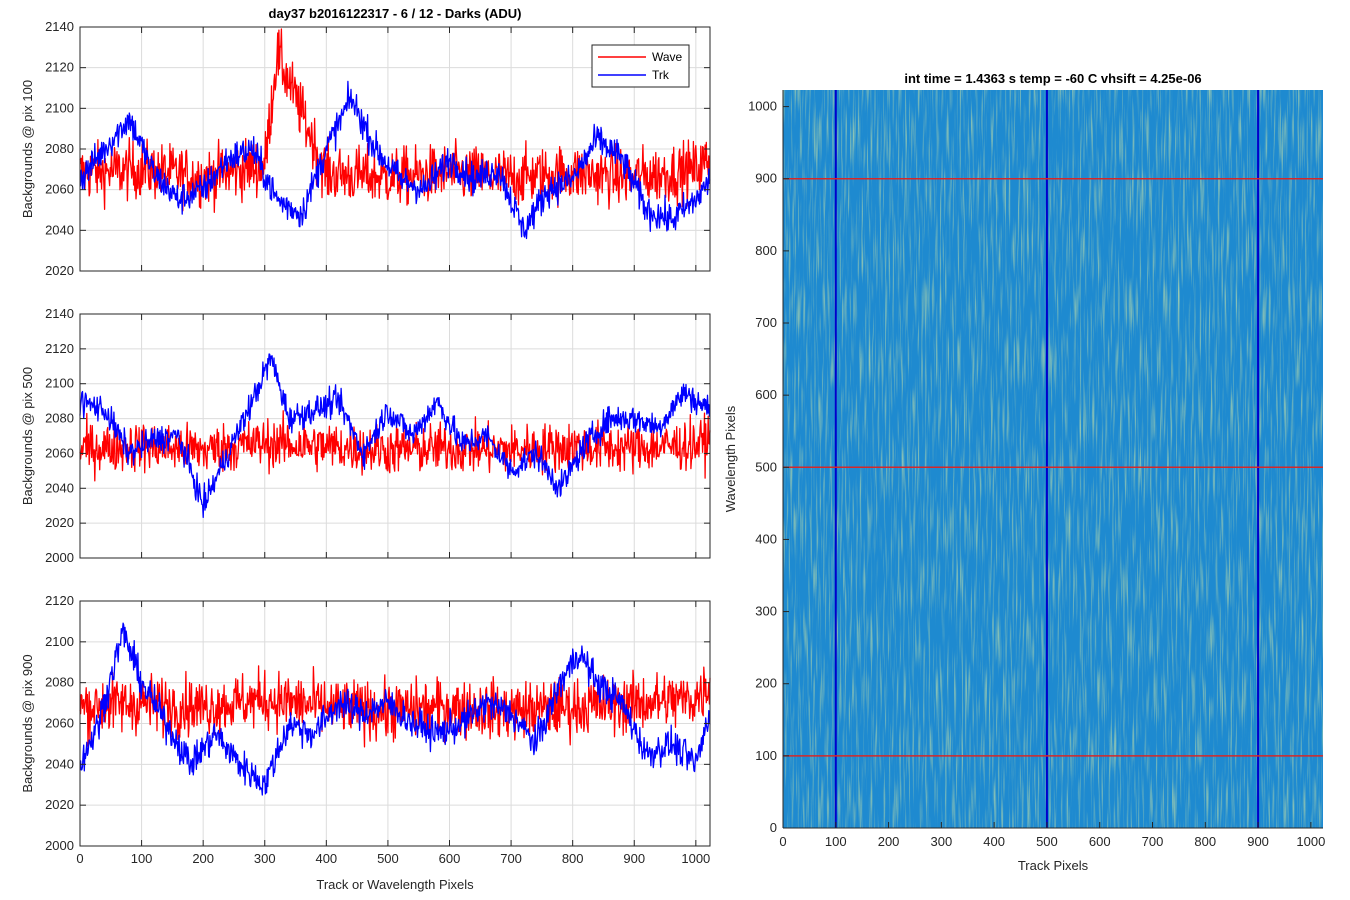 Image resolution: width=1350 pixels, height=900 pixels. I want to click on y-tick-label: 500, so click(766, 466).